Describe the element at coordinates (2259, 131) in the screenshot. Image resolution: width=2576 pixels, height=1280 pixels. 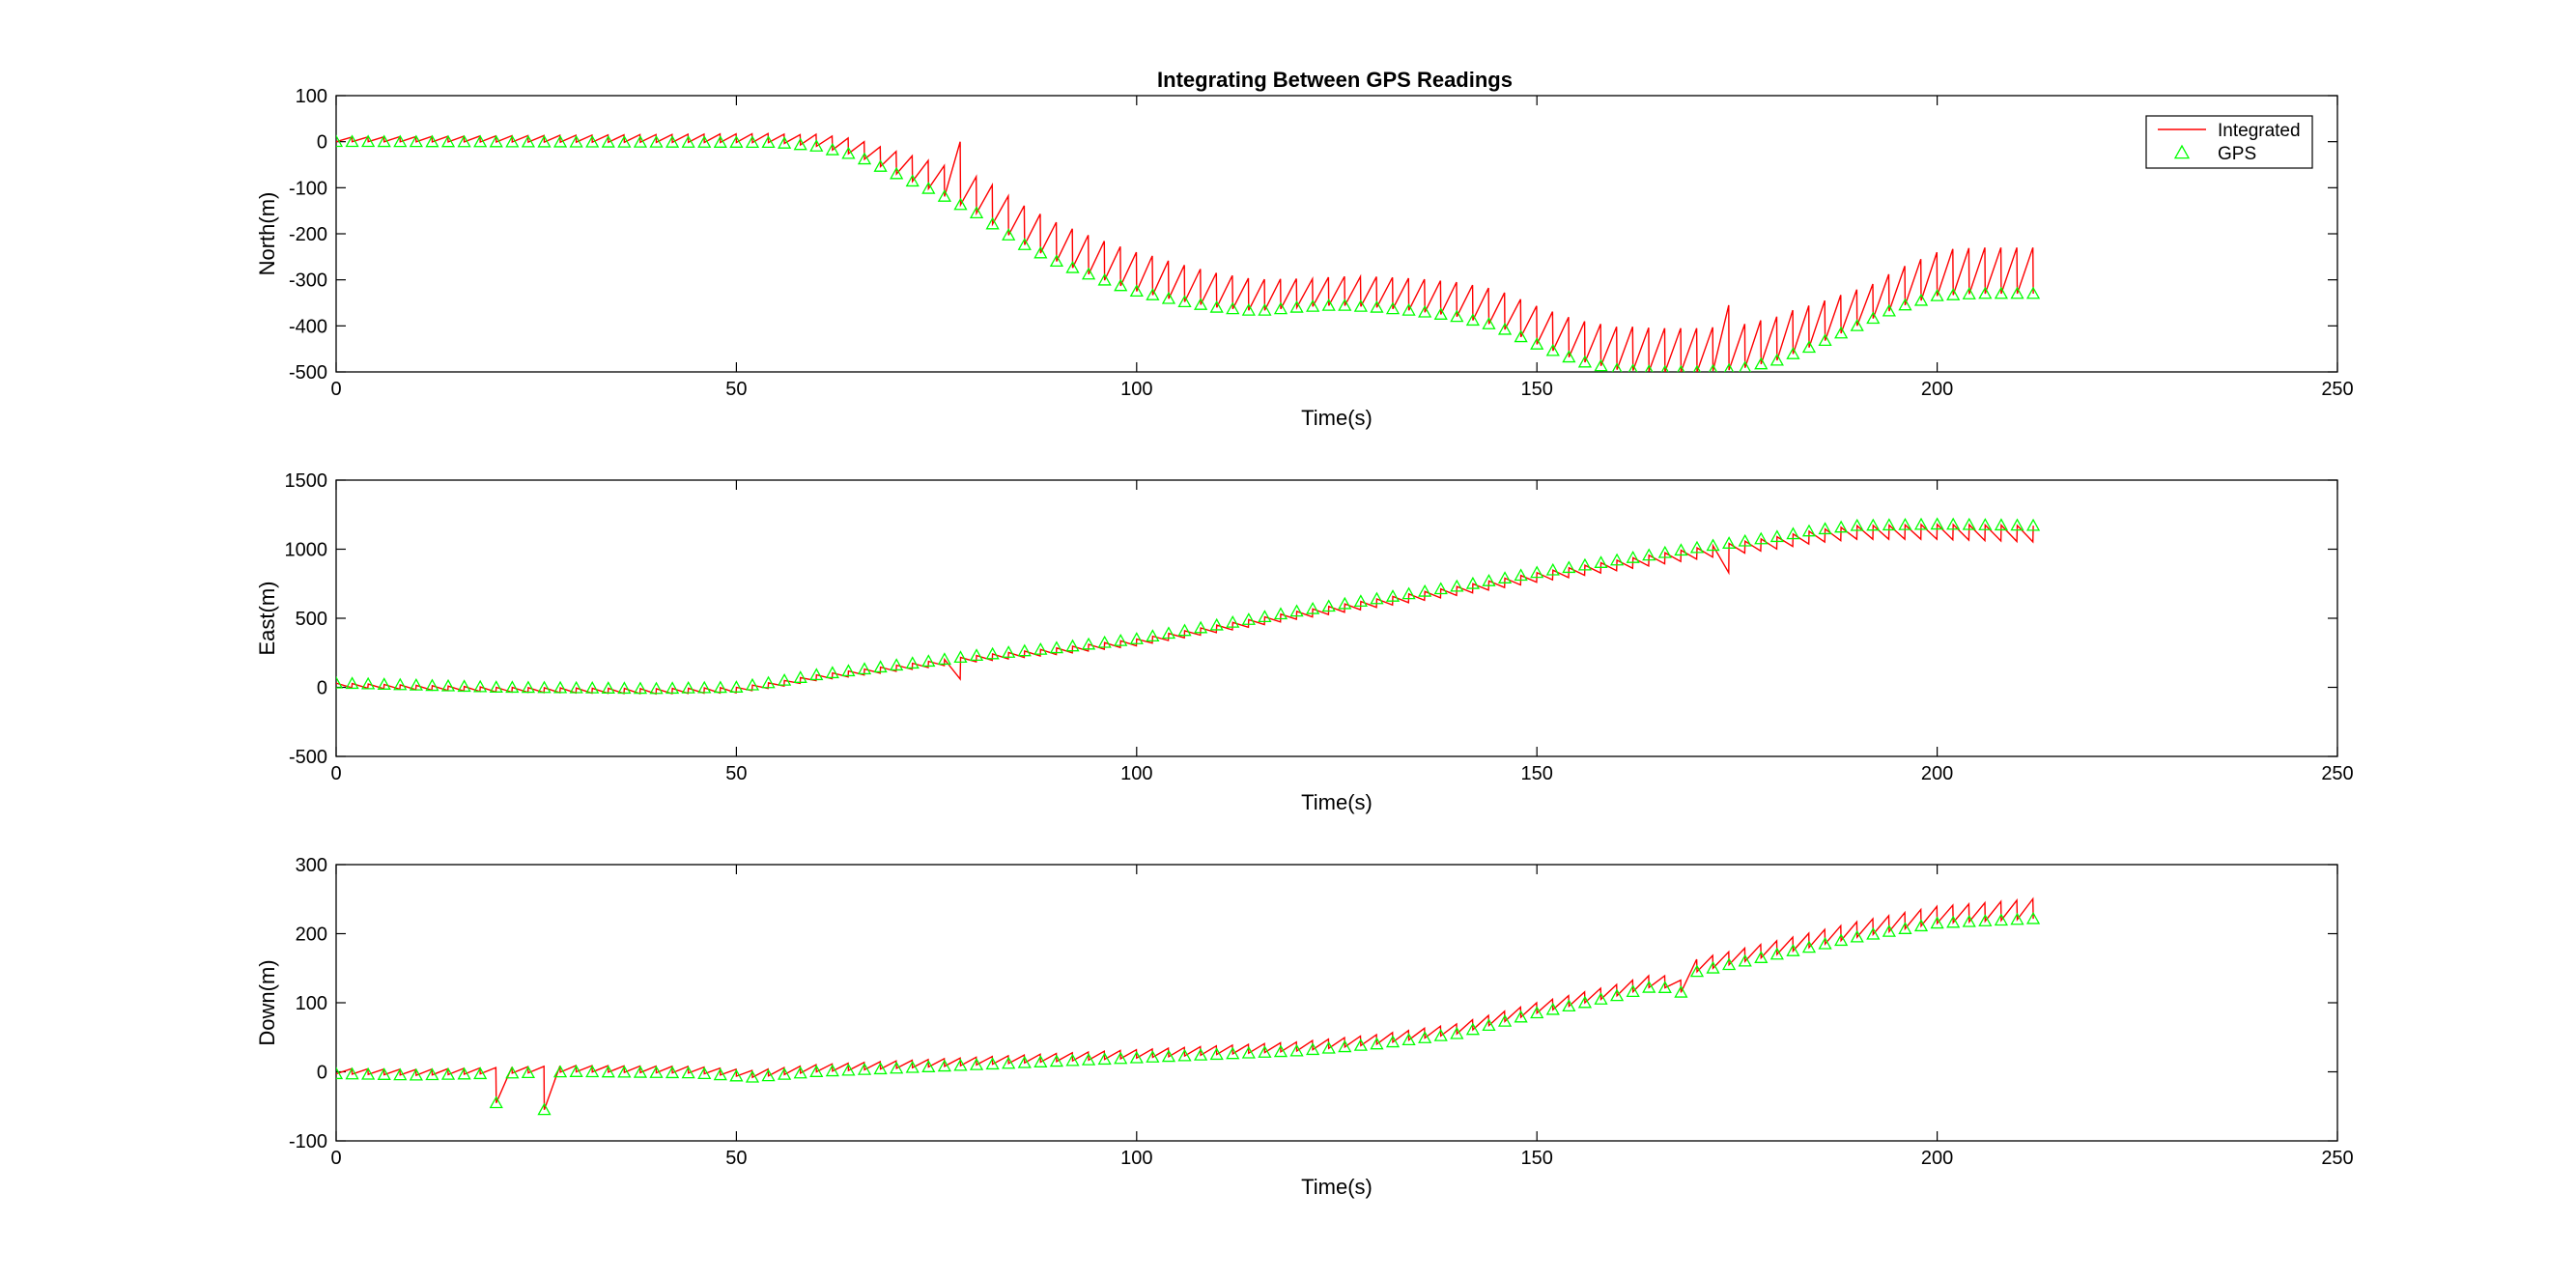
I see `legend-integrated-label: Integrated` at that location.